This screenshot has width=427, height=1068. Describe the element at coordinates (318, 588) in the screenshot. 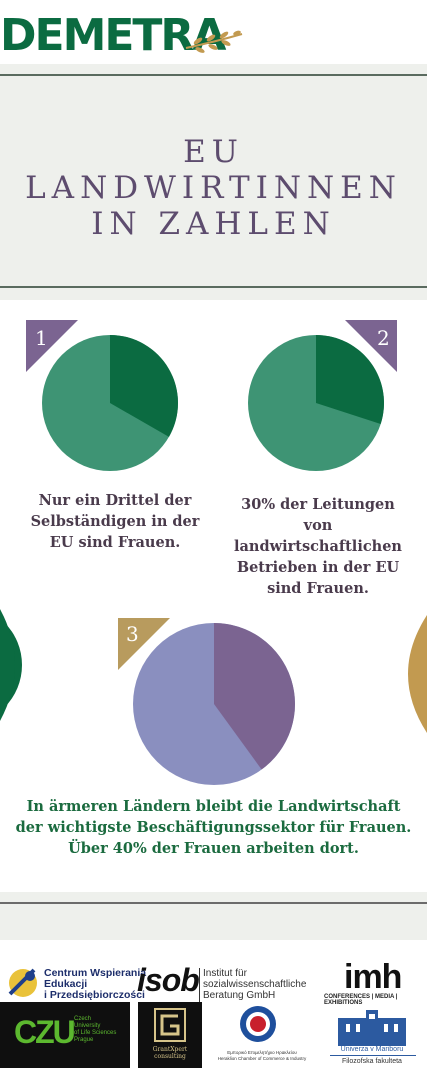

I see `stat-line: sind Frauen.` at that location.